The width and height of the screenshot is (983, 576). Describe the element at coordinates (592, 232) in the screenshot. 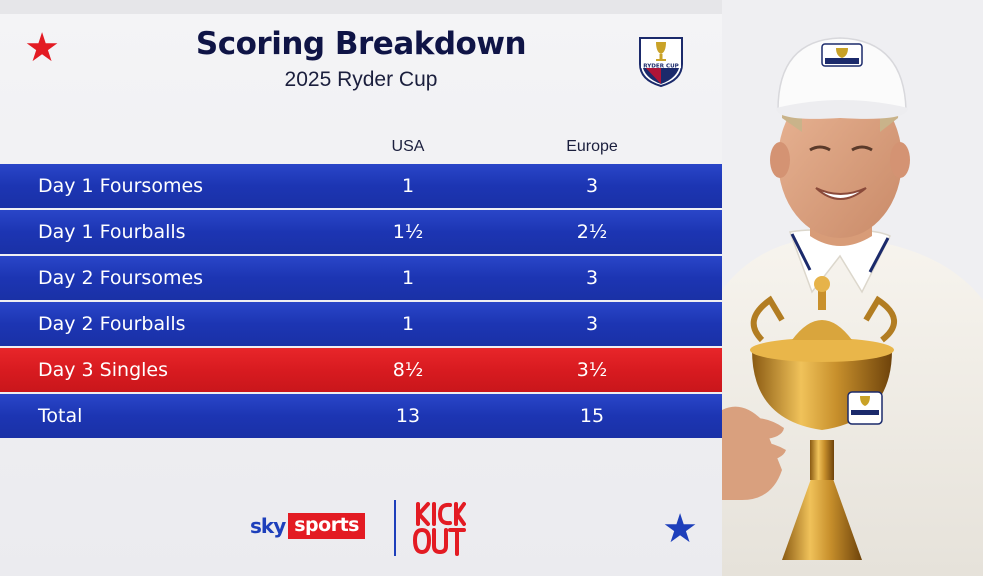

I see `europe-score: 2½` at that location.